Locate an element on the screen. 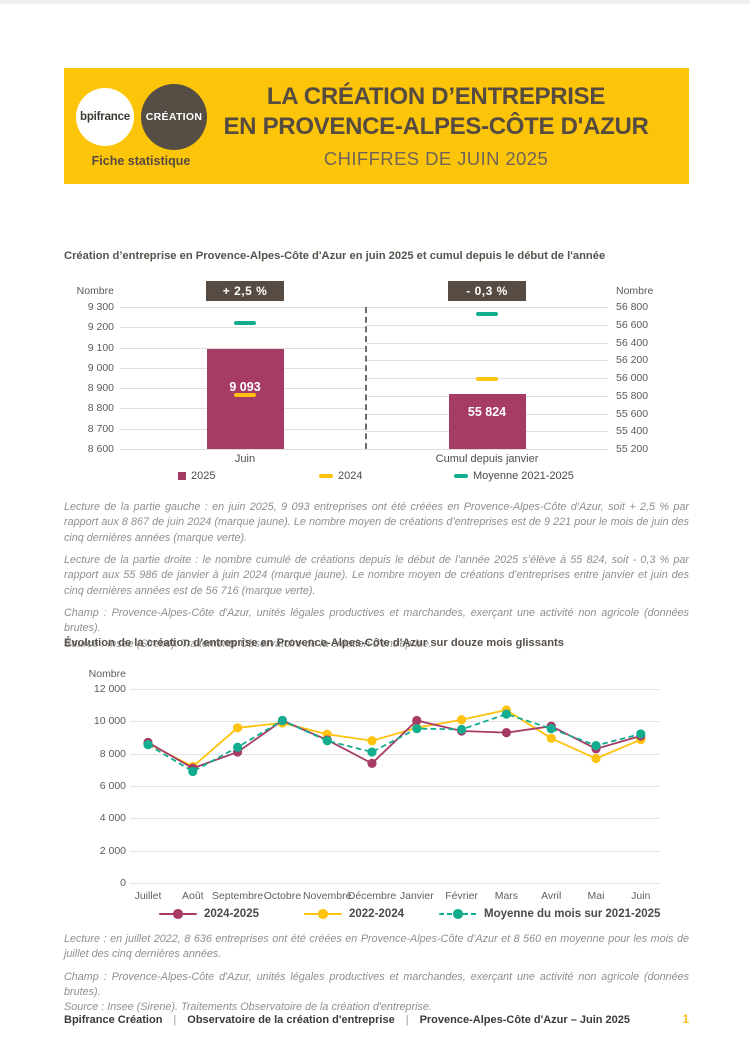 This screenshot has width=750, height=1061. yellow-line-swatch is located at coordinates (323, 914).